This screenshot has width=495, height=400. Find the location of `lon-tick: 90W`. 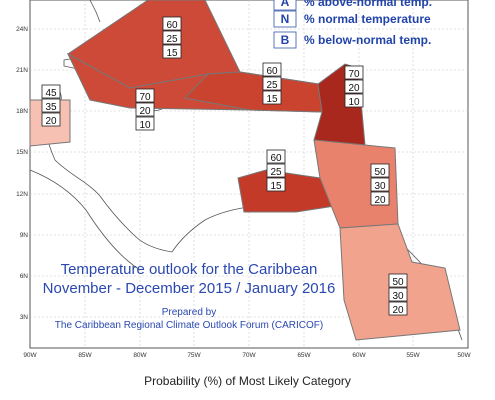

lon-tick: 90W is located at coordinates (30, 355).